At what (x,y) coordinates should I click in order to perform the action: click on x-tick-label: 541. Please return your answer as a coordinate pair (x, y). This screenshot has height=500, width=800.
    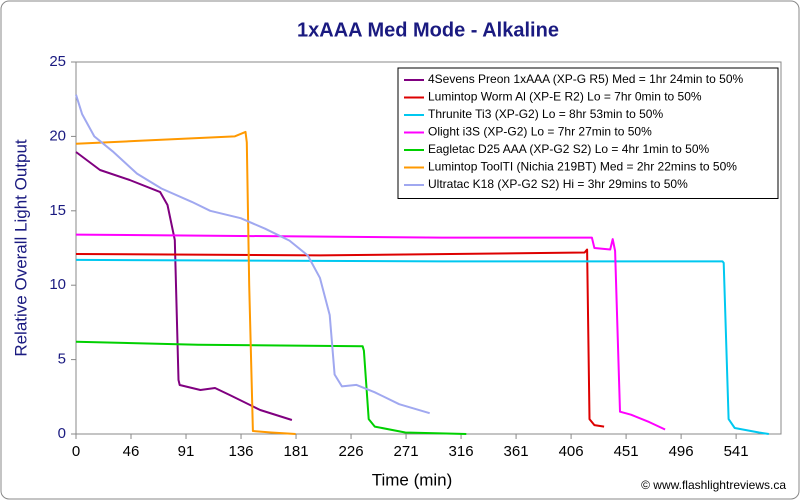
    Looking at the image, I should click on (736, 451).